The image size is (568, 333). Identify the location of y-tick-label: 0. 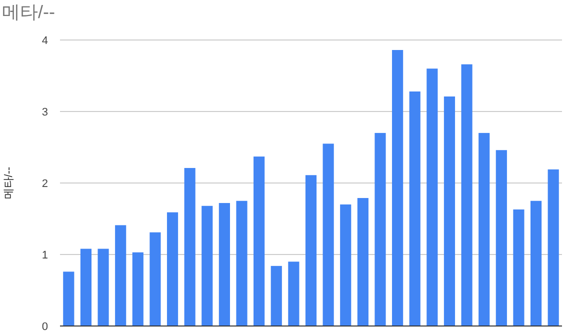
(45, 327).